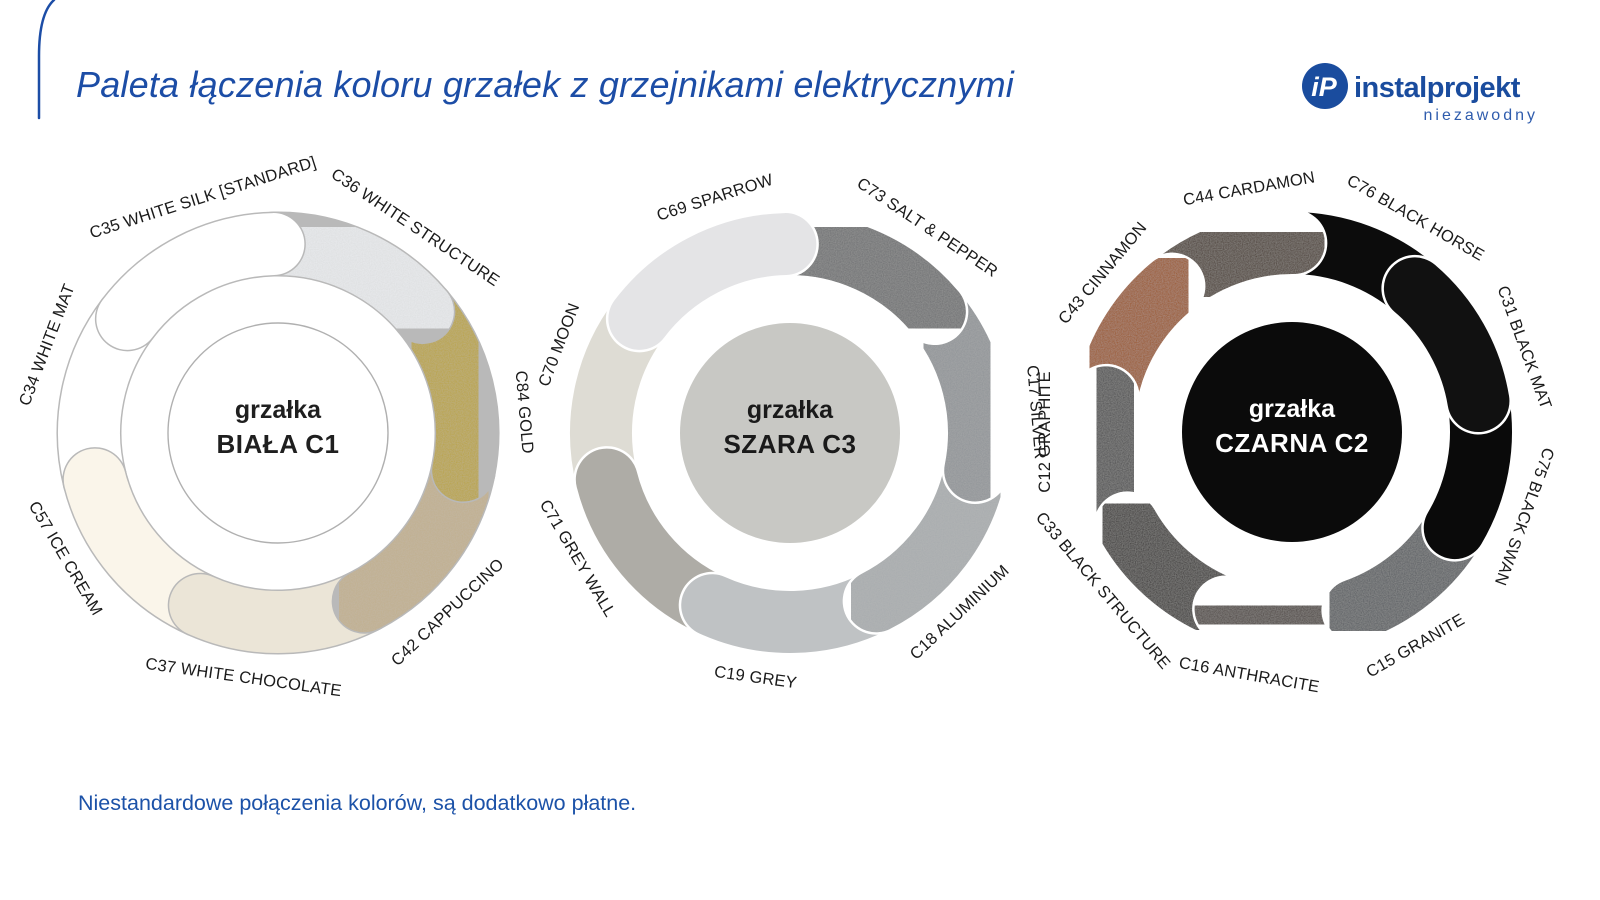 The height and width of the screenshot is (900, 1600). I want to click on segment-c31-black-mat, so click(1446, 344).